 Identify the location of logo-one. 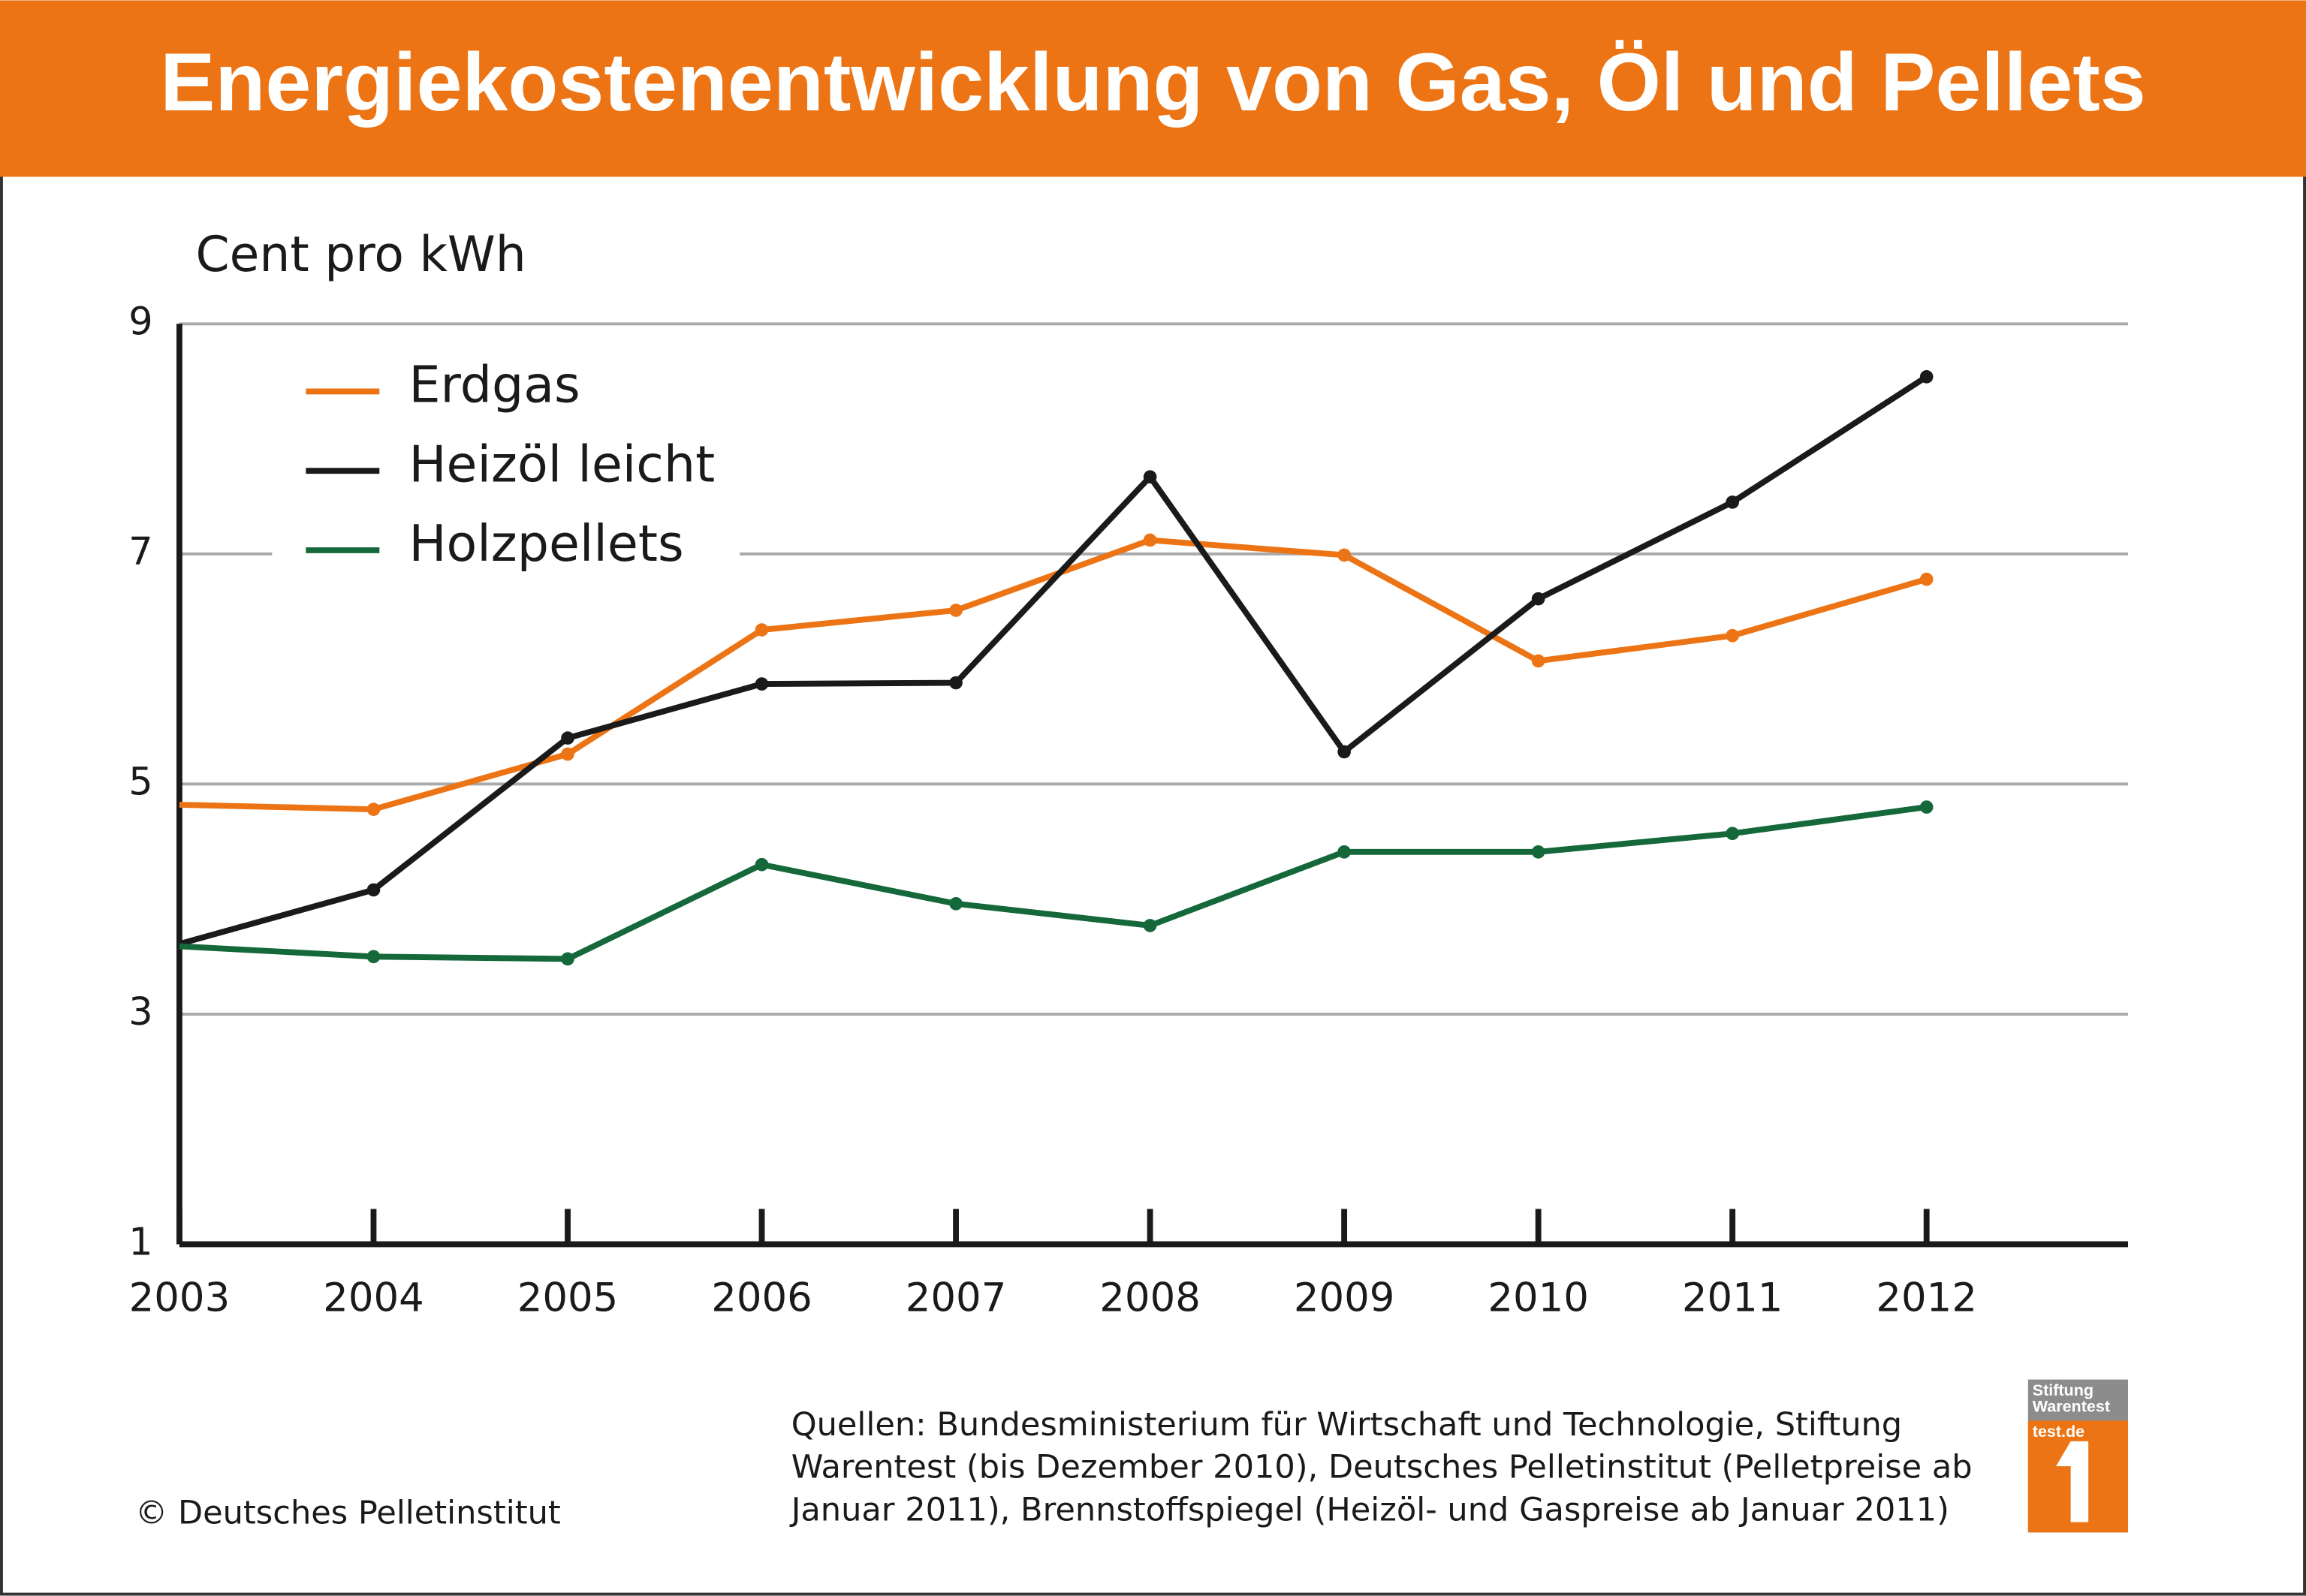
(2072, 1481).